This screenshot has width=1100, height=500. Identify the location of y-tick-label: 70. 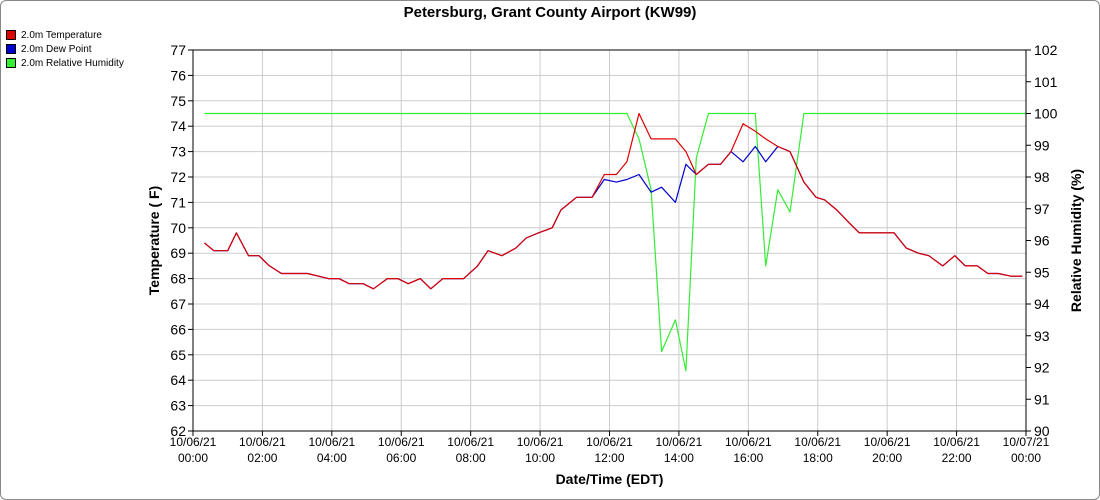
(178, 228).